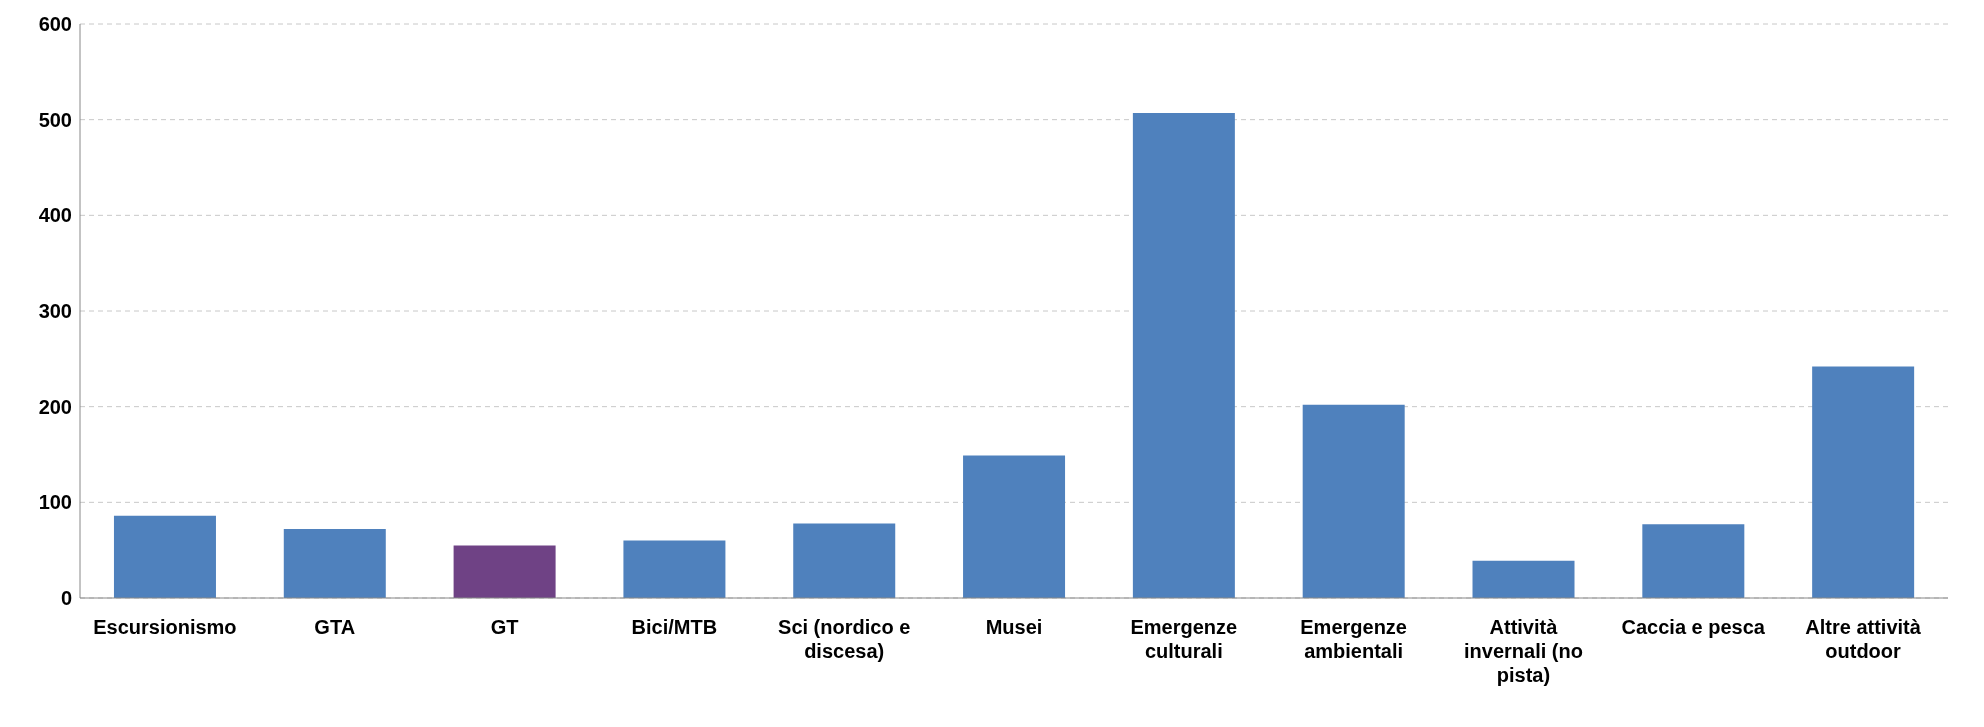  What do you see at coordinates (55, 215) in the screenshot?
I see `y-tick-label: 400` at bounding box center [55, 215].